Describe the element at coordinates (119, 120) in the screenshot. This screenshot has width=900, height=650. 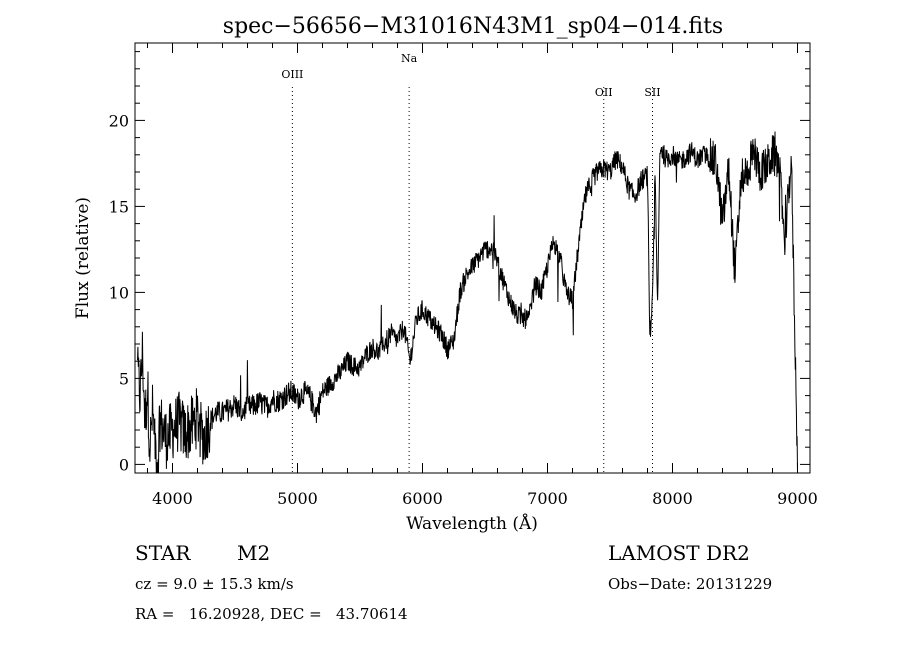
I see `y-tick-label: 20` at that location.